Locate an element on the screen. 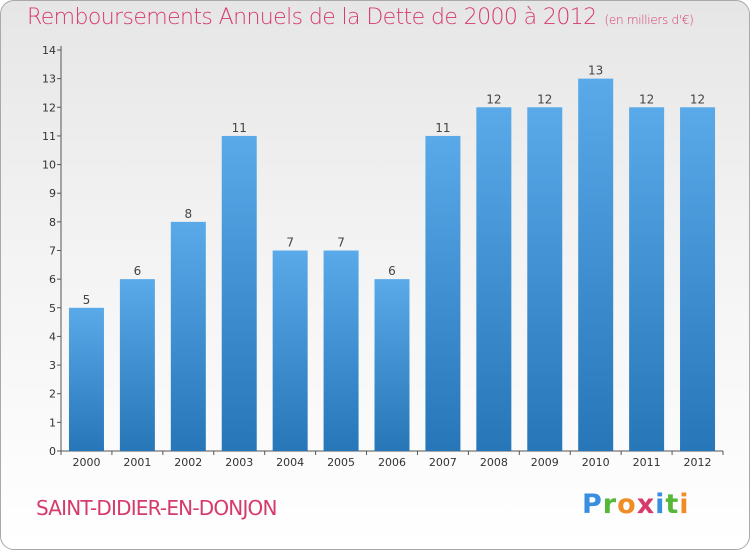  x-tick-label: 2003 is located at coordinates (239, 462).